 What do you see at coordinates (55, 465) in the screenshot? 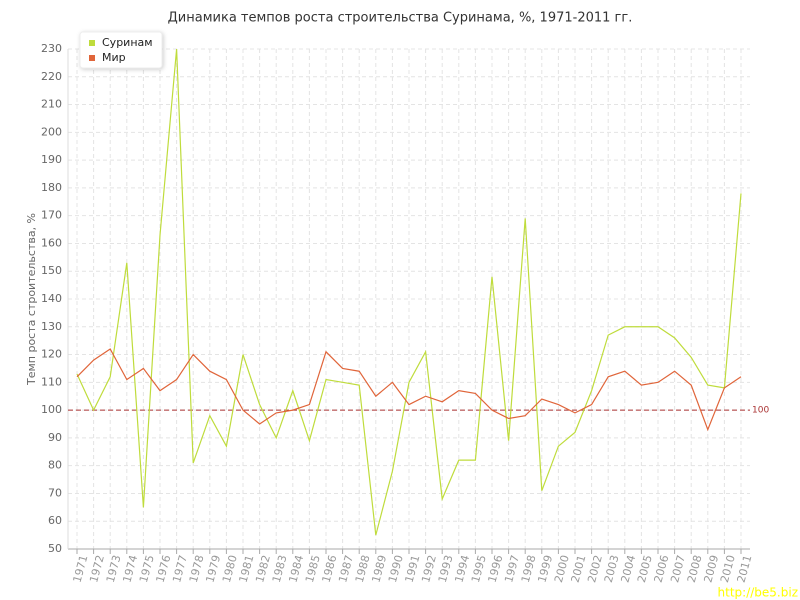
I see `y-tick-label: 80` at bounding box center [55, 465].